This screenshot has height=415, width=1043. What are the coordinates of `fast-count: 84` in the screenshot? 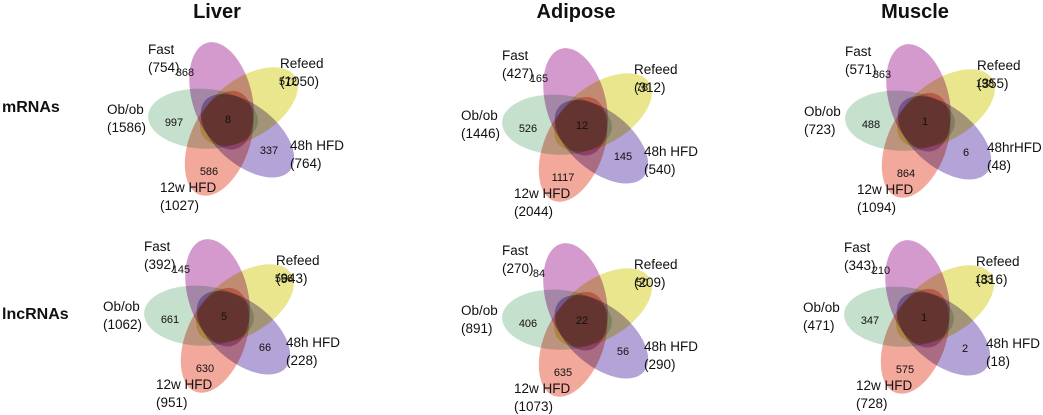 It's located at (539, 274).